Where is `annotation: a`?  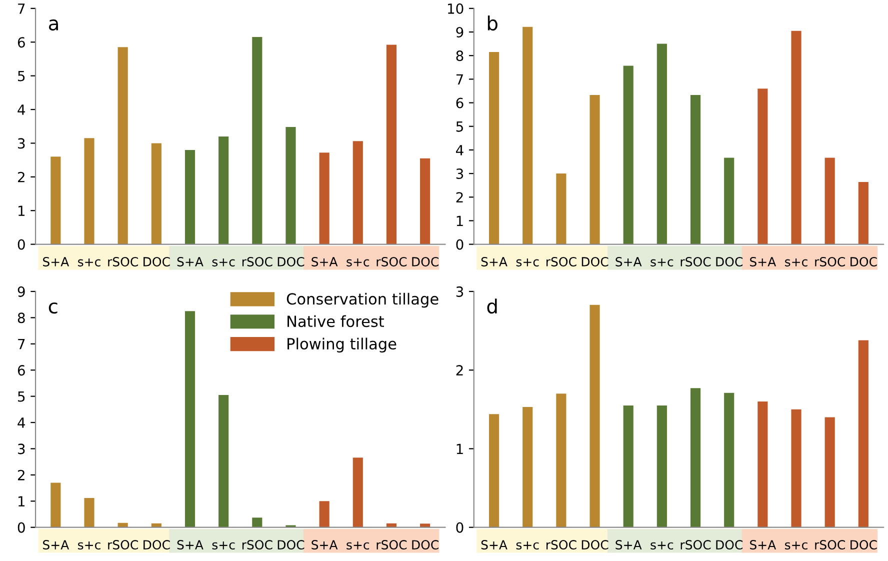
annotation: a is located at coordinates (53, 25).